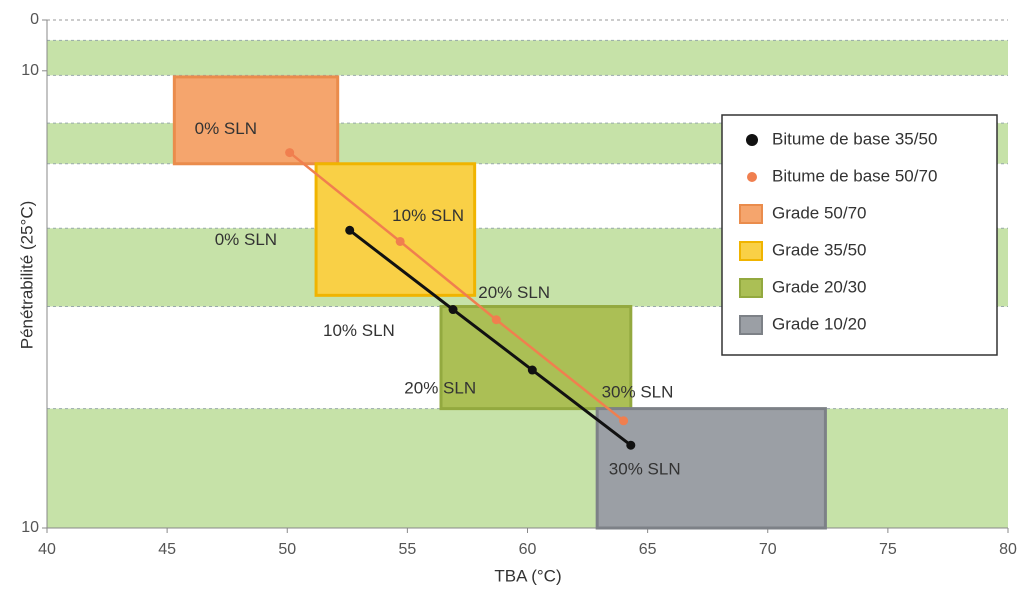 This screenshot has height=589, width=1022. Describe the element at coordinates (490, 338) in the screenshot. I see `series-line` at that location.